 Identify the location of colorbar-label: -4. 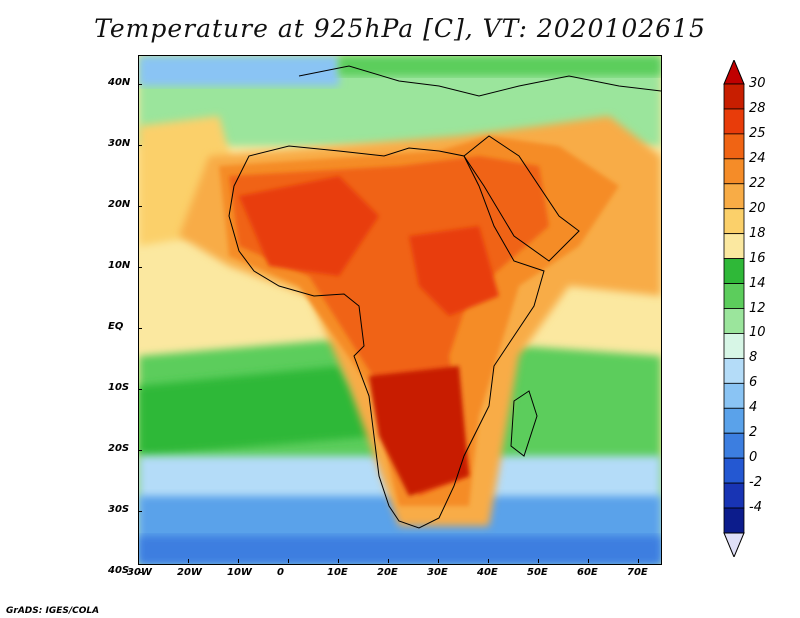
(755, 508).